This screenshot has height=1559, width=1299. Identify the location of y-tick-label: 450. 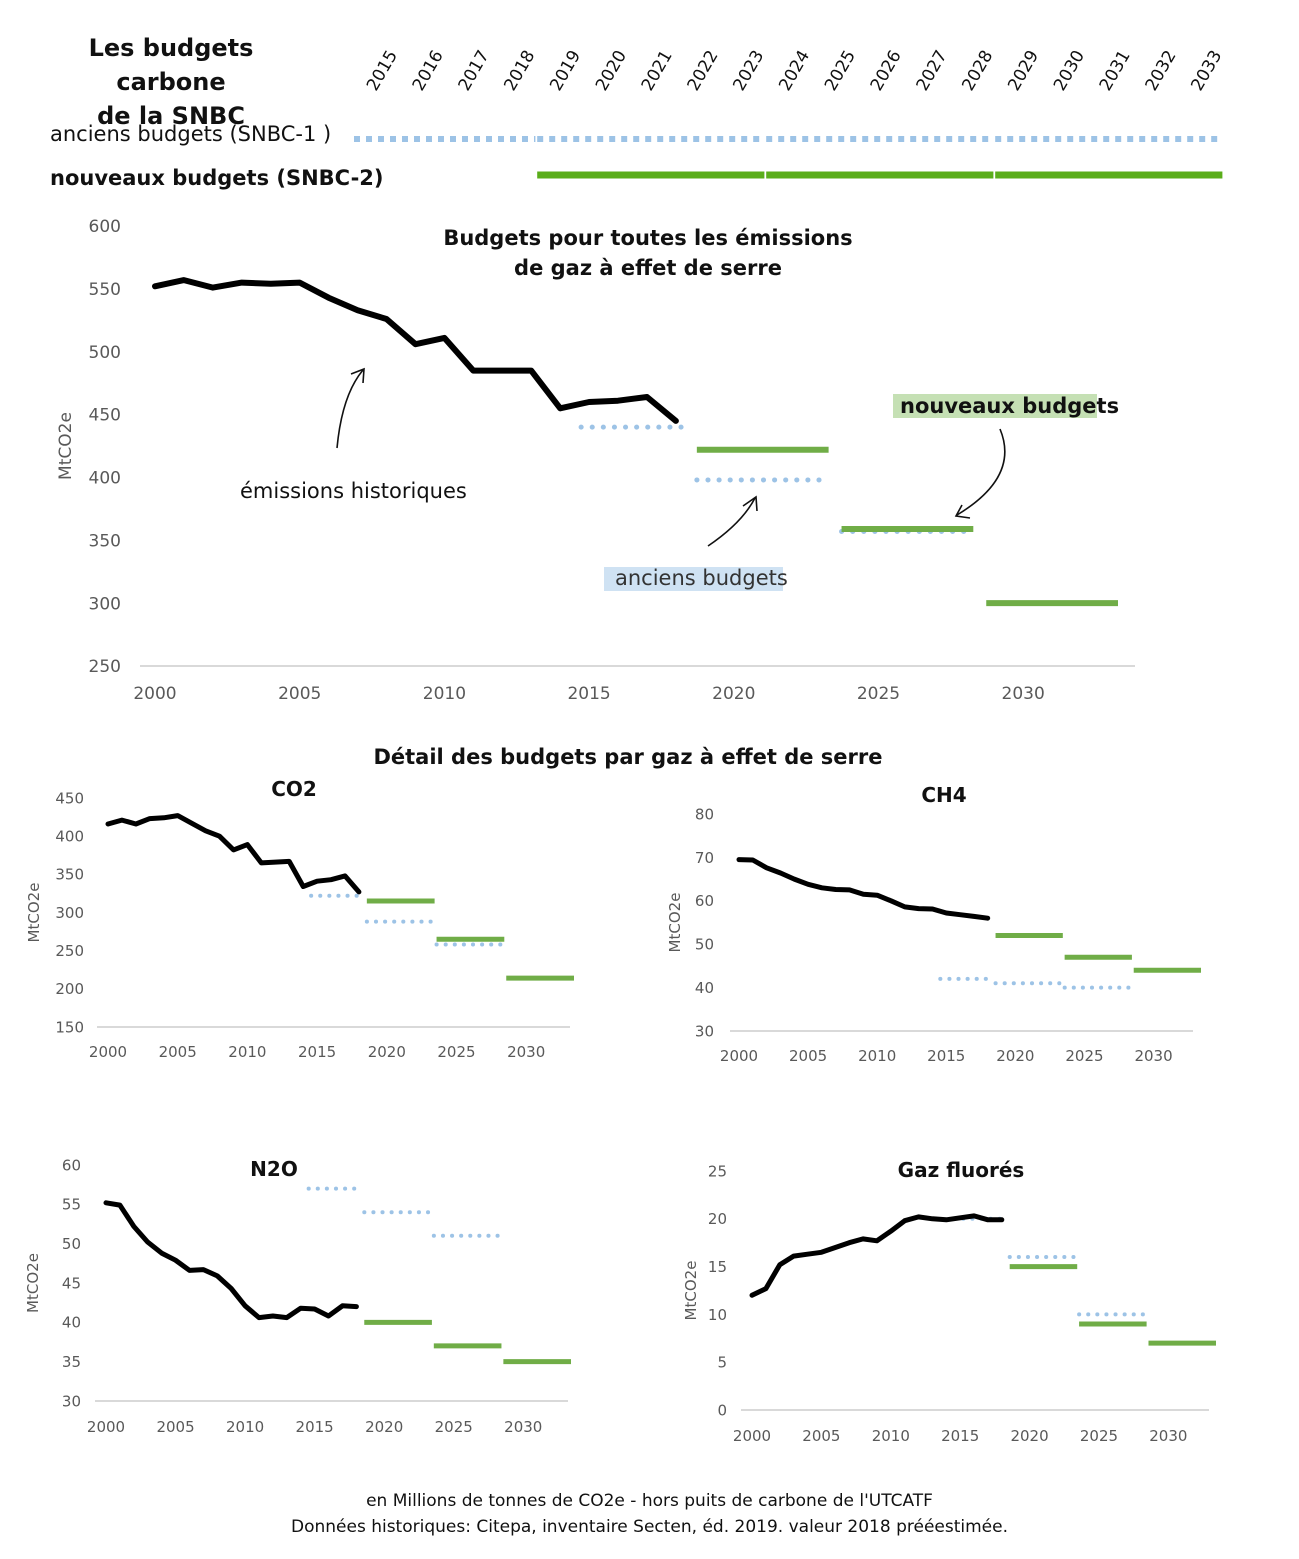
(105, 416).